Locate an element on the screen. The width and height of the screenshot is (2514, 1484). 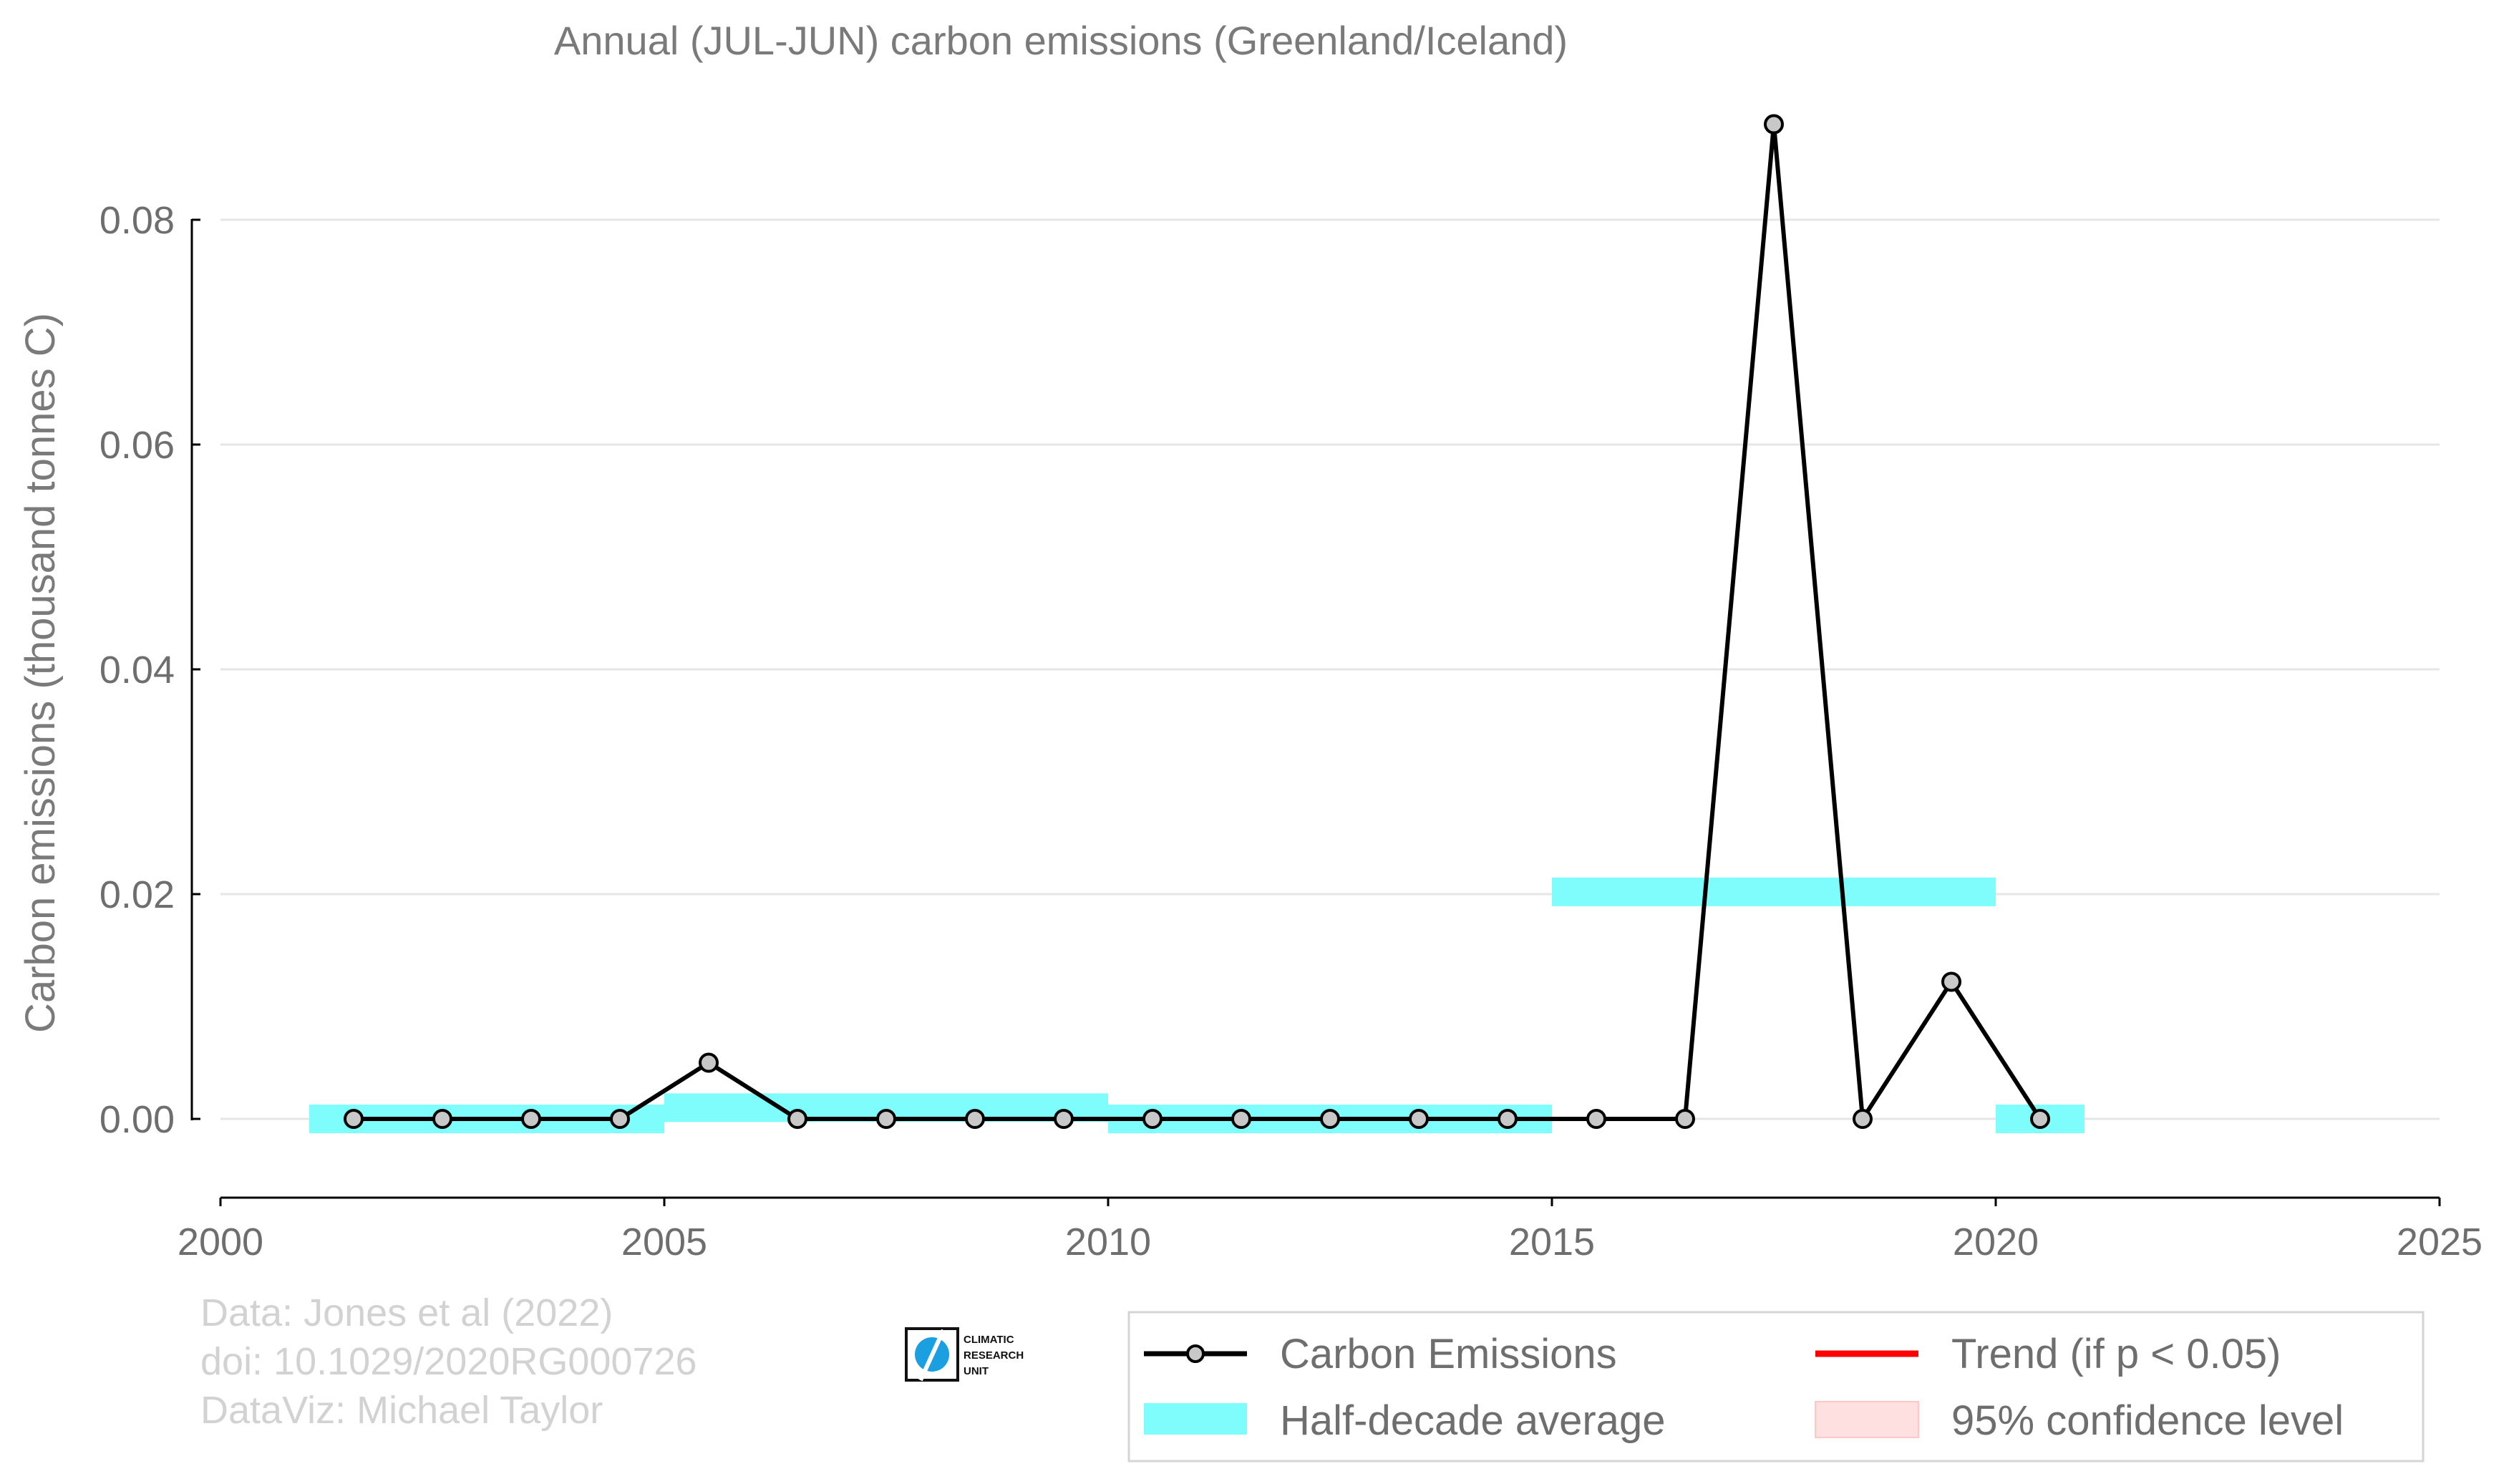
x-tick-label: 2015 is located at coordinates (1552, 1242).